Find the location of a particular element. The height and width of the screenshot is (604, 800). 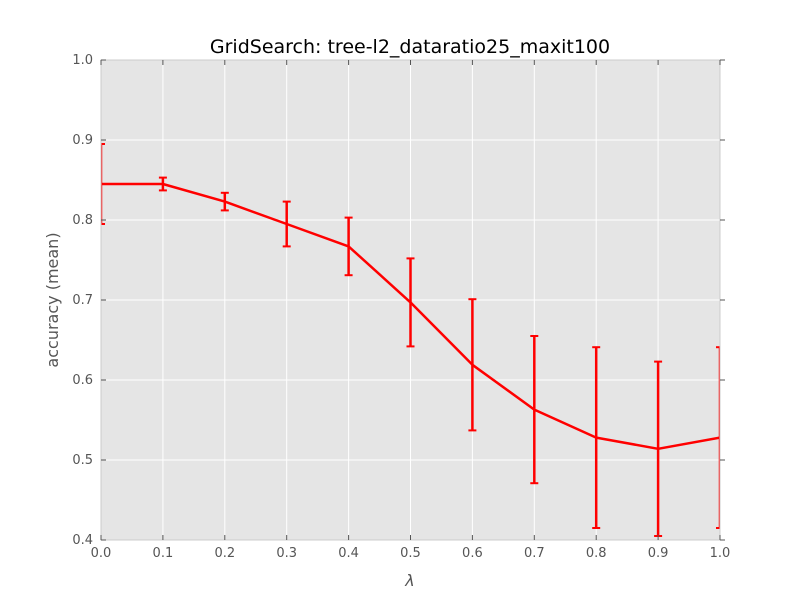

x-tick-label: 0.1 is located at coordinates (163, 553).